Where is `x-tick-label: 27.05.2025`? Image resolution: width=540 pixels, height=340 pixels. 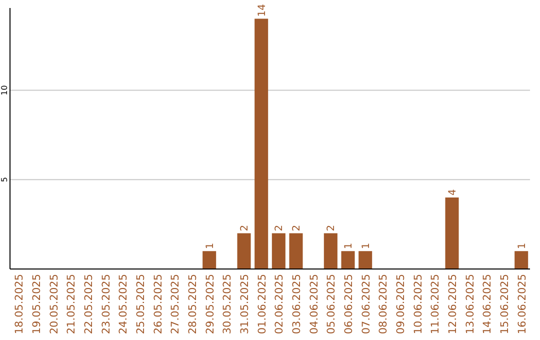
x-tick-label: 27.05.2025 is located at coordinates (176, 304).